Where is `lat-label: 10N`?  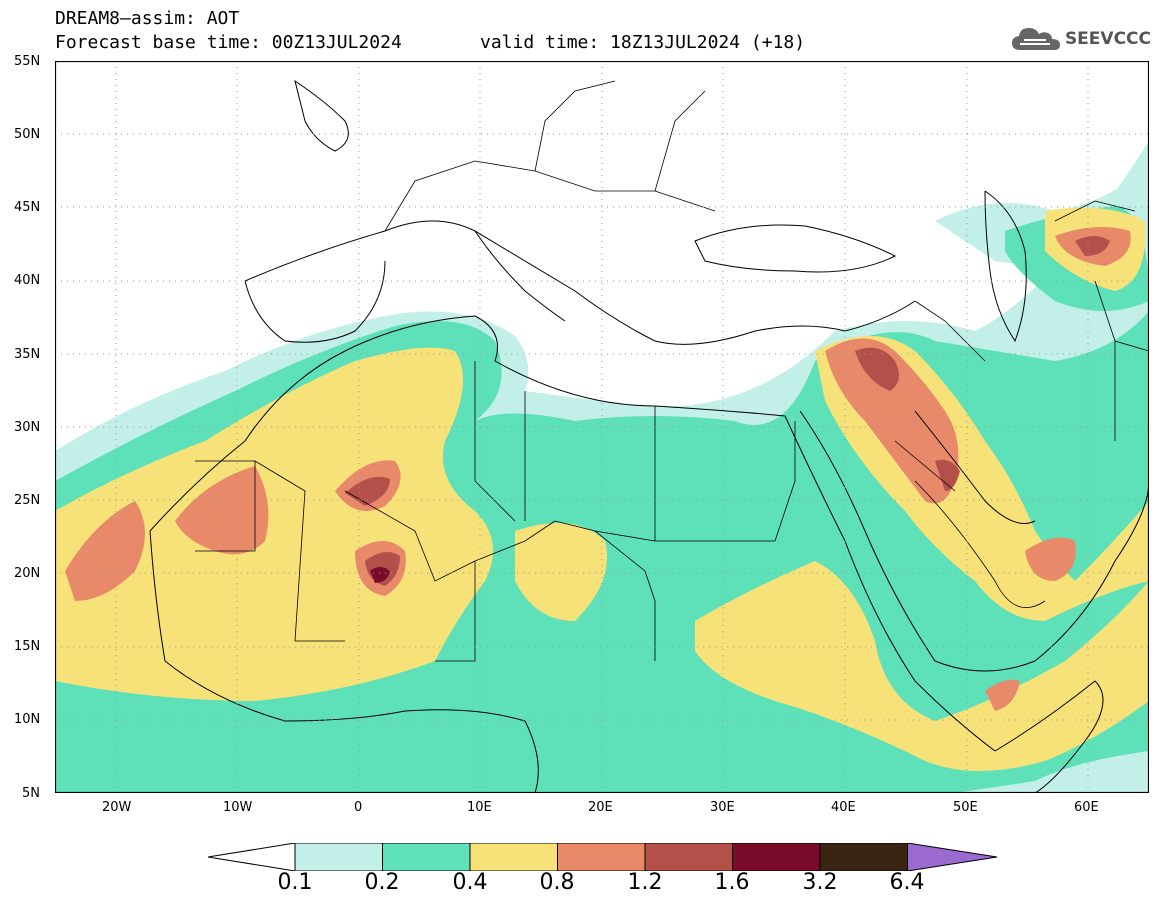
lat-label: 10N is located at coordinates (27, 719).